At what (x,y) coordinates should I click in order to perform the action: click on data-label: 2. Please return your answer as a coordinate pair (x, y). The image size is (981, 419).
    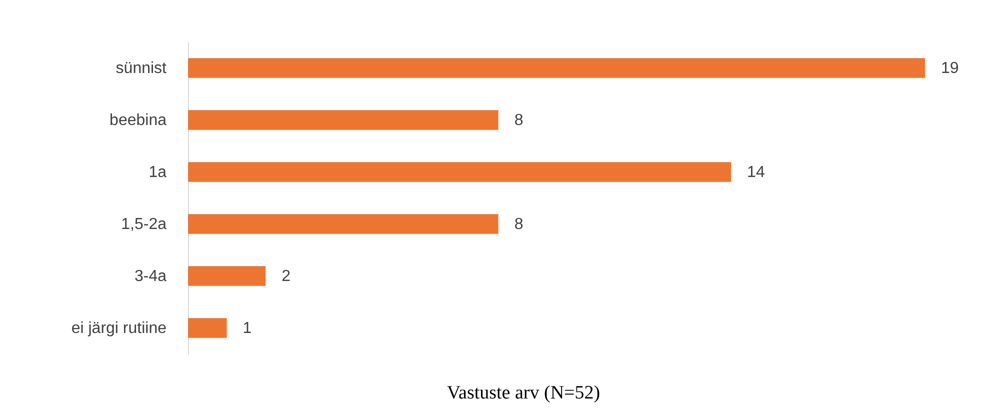
    Looking at the image, I should click on (286, 276).